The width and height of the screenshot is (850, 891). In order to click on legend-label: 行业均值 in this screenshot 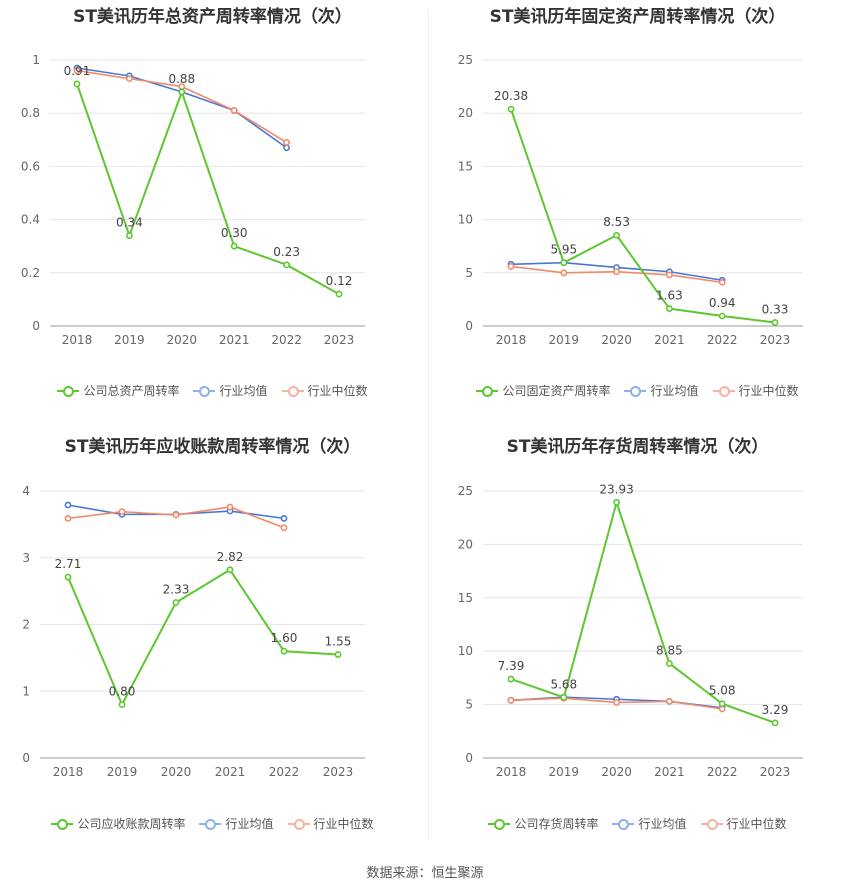, I will do `click(249, 824)`.